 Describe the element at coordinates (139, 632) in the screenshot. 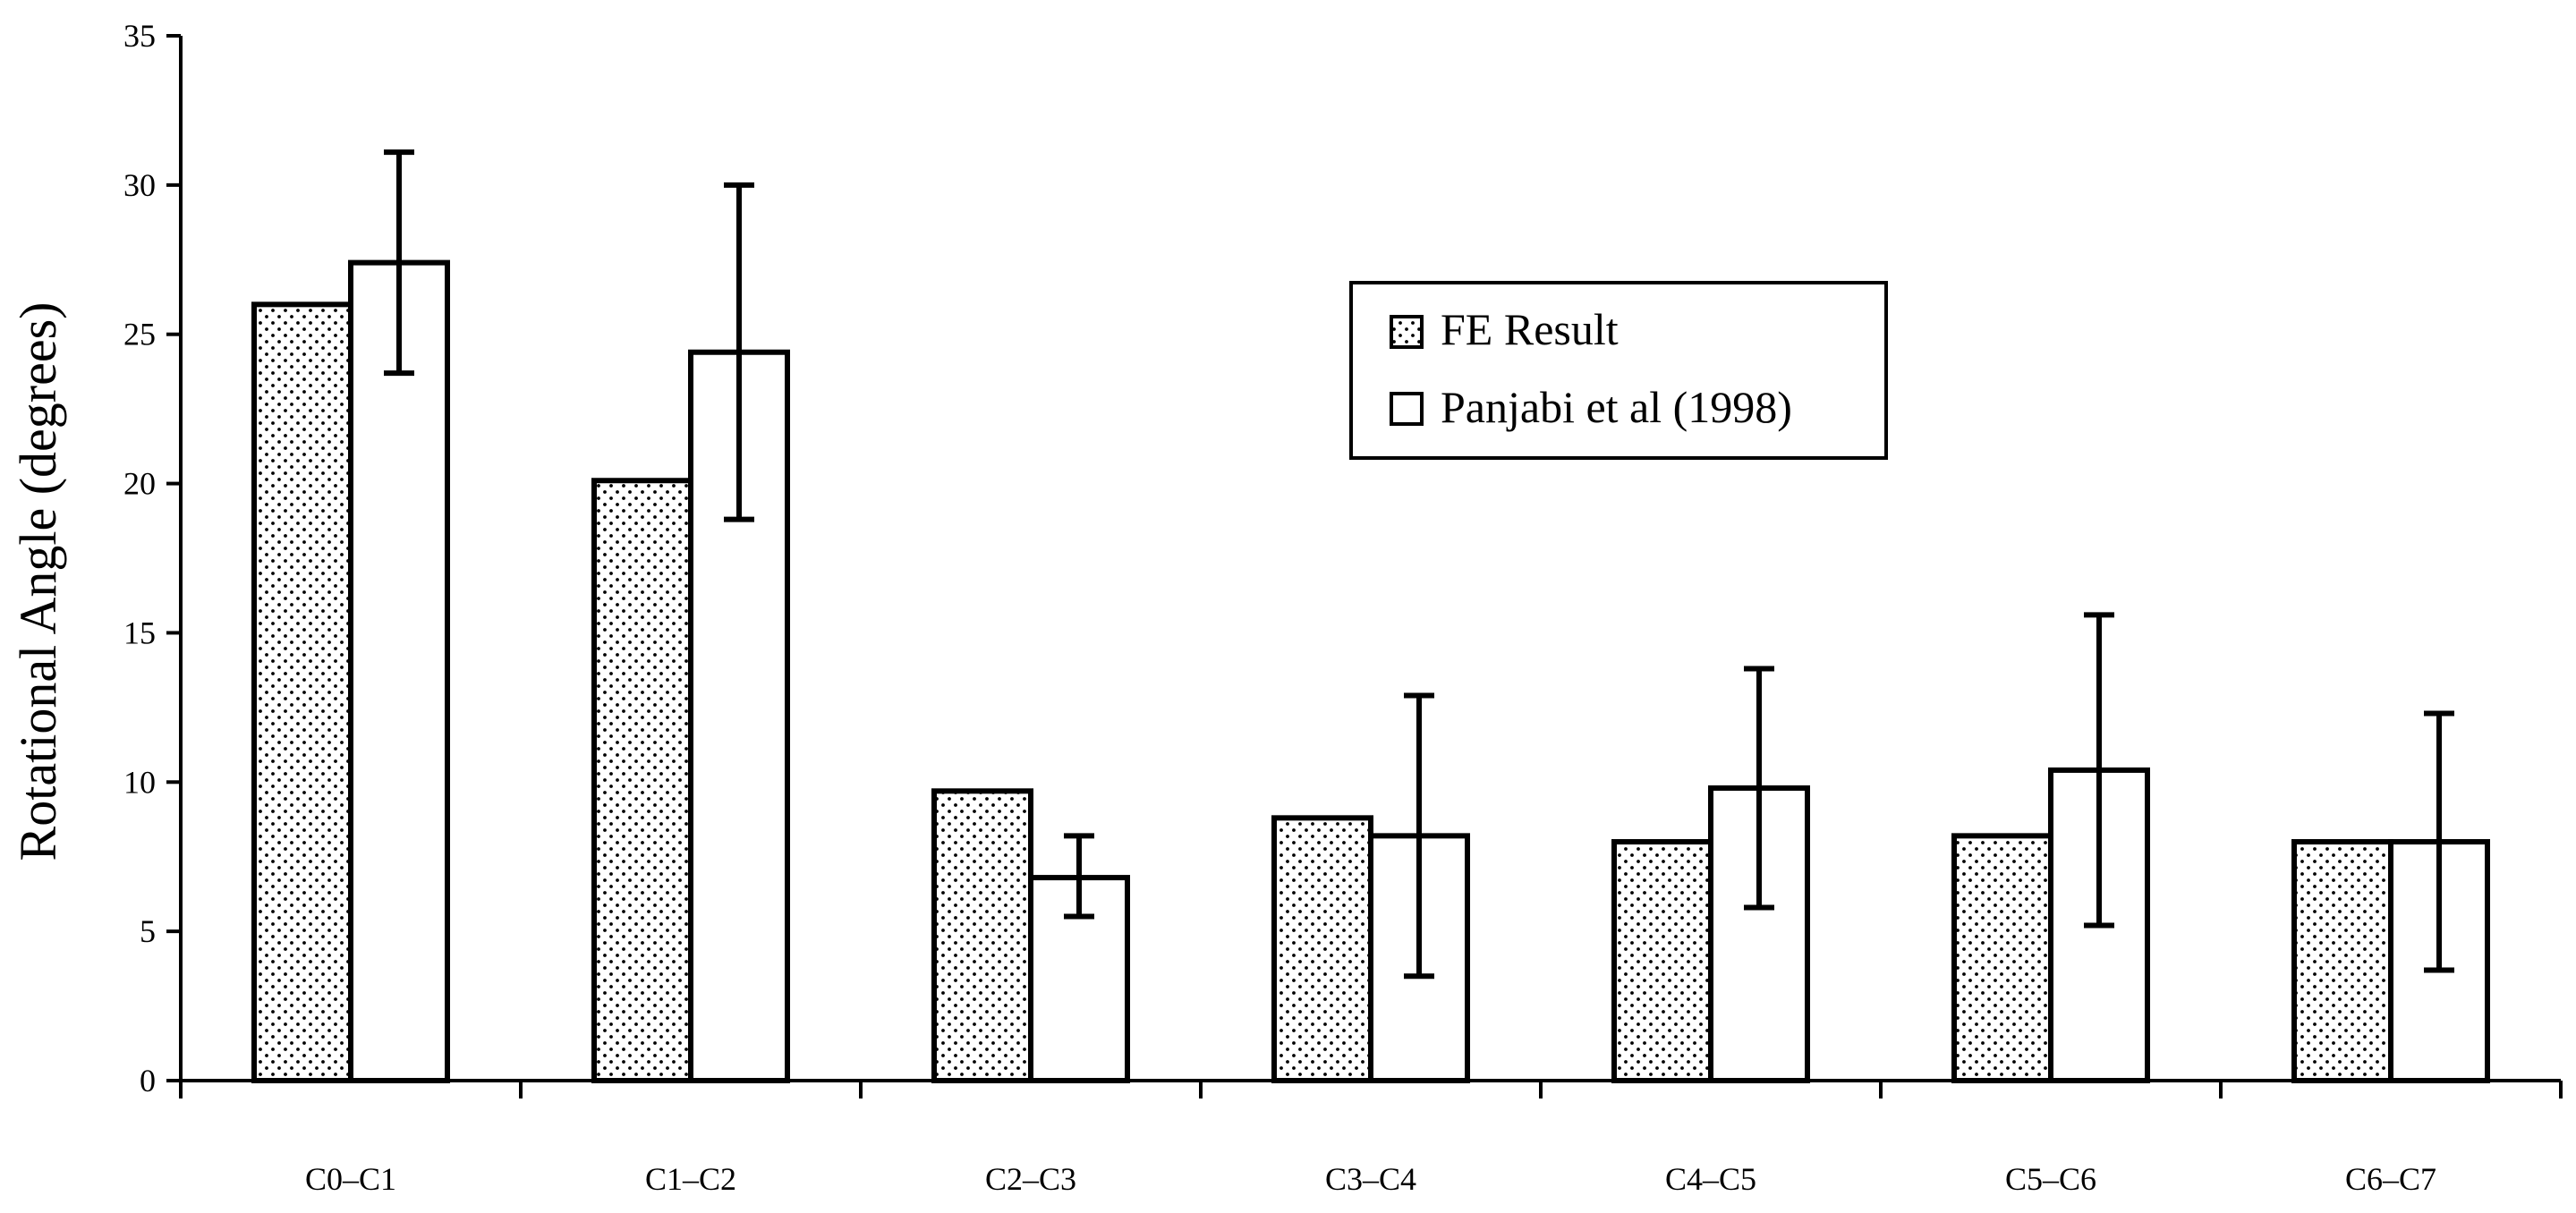

I see `y-tick-label: 15` at that location.